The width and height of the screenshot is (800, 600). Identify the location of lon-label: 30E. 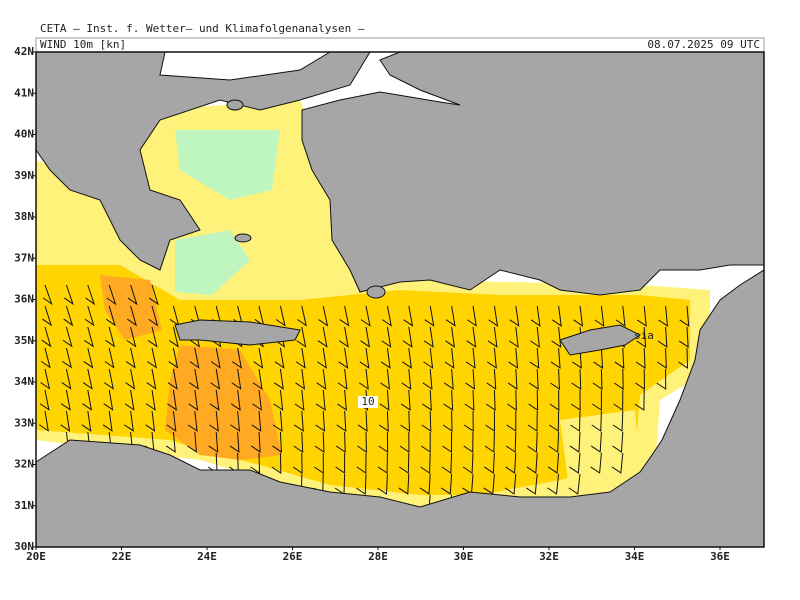
(464, 556).